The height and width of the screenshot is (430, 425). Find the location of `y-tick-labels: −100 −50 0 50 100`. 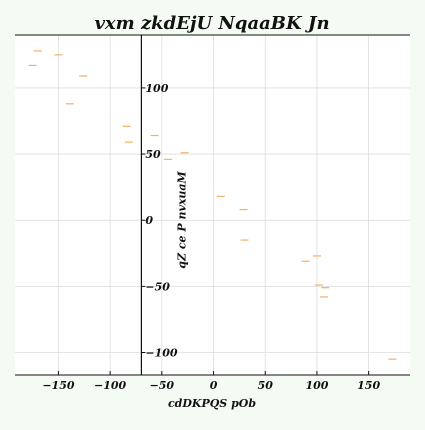

y-tick-labels: −100 −50 0 50 100 is located at coordinates (159, 221).